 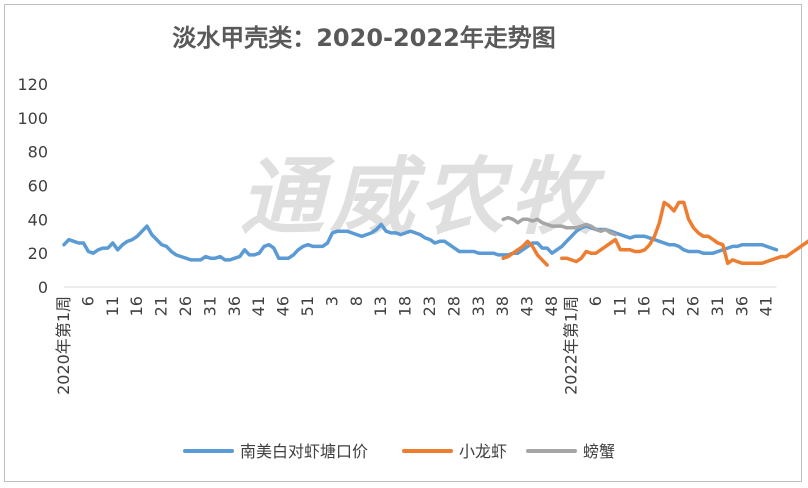 I want to click on y-tick-label: 120, so click(x=32, y=84).